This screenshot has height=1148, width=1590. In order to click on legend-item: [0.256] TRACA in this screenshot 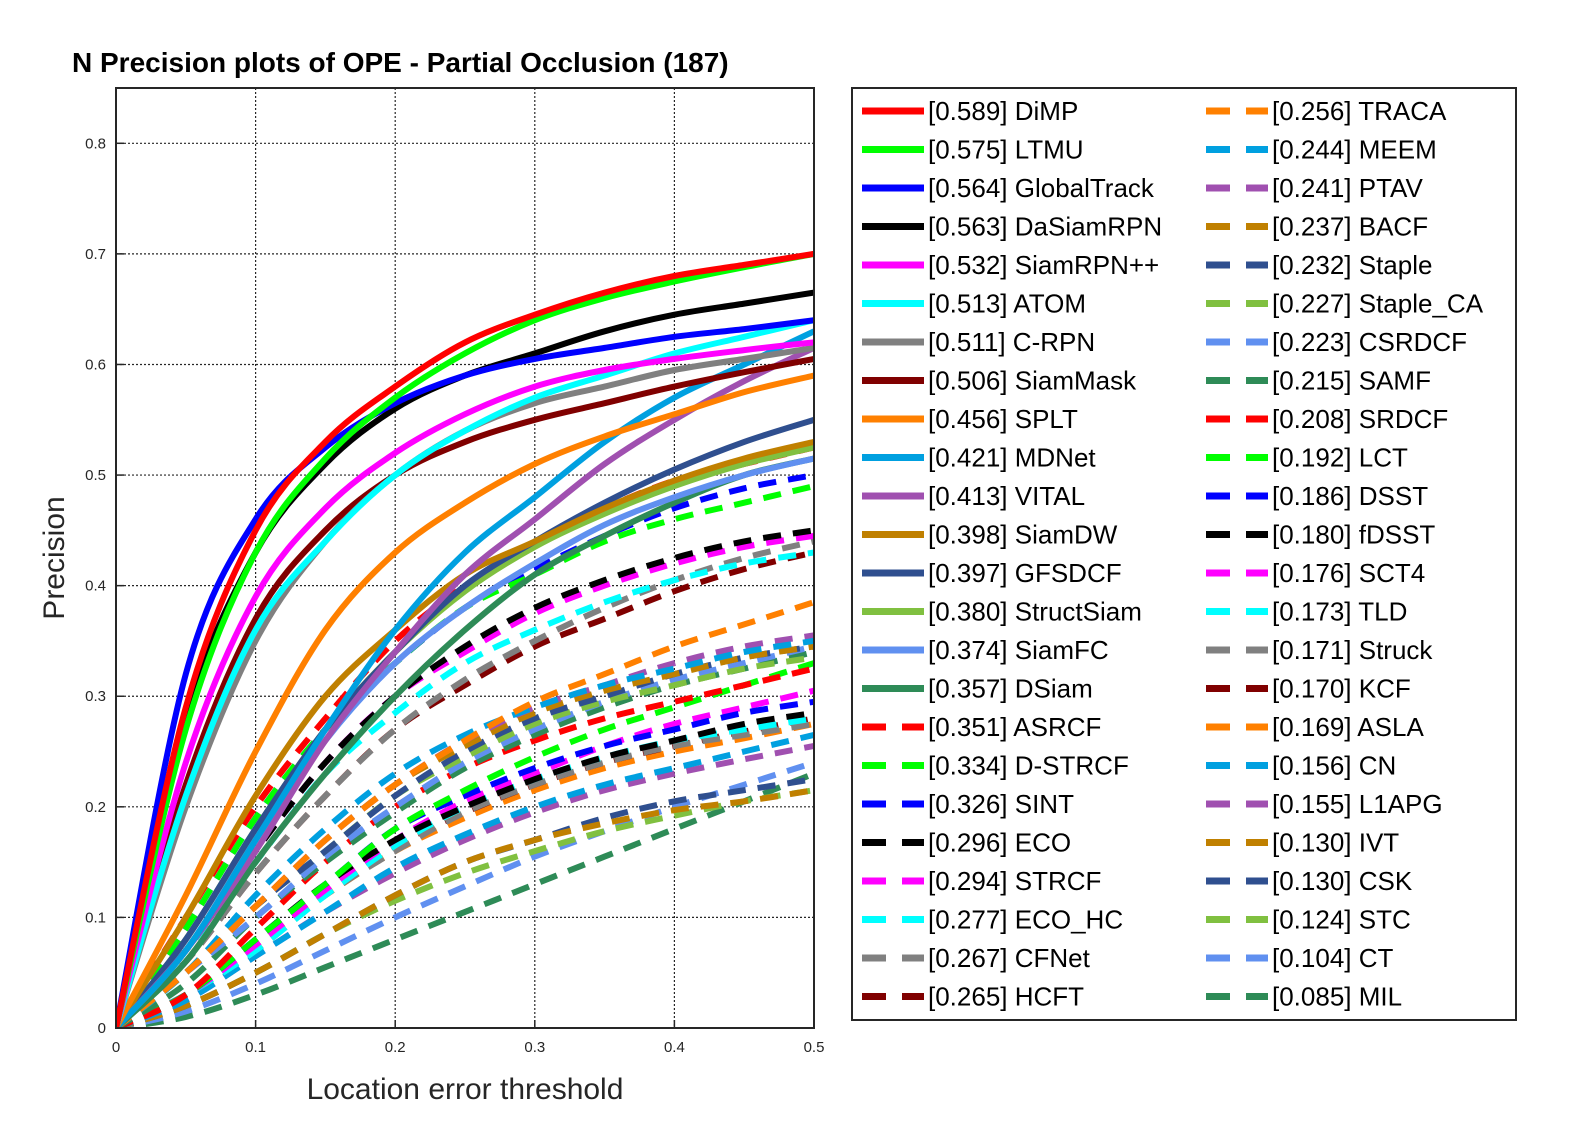, I will do `click(1326, 111)`.